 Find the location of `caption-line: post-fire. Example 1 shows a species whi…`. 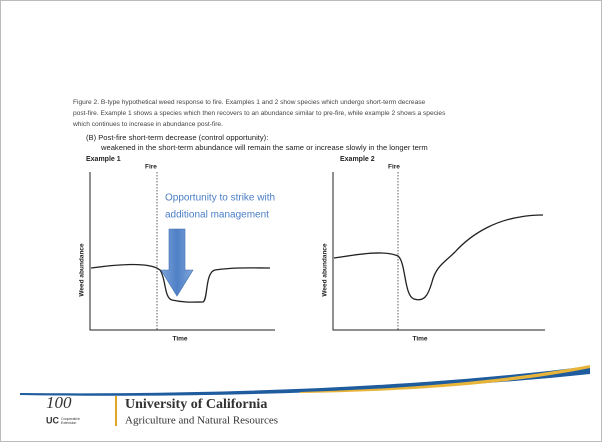

caption-line: post-fire. Example 1 shows a species whi… is located at coordinates (259, 113).